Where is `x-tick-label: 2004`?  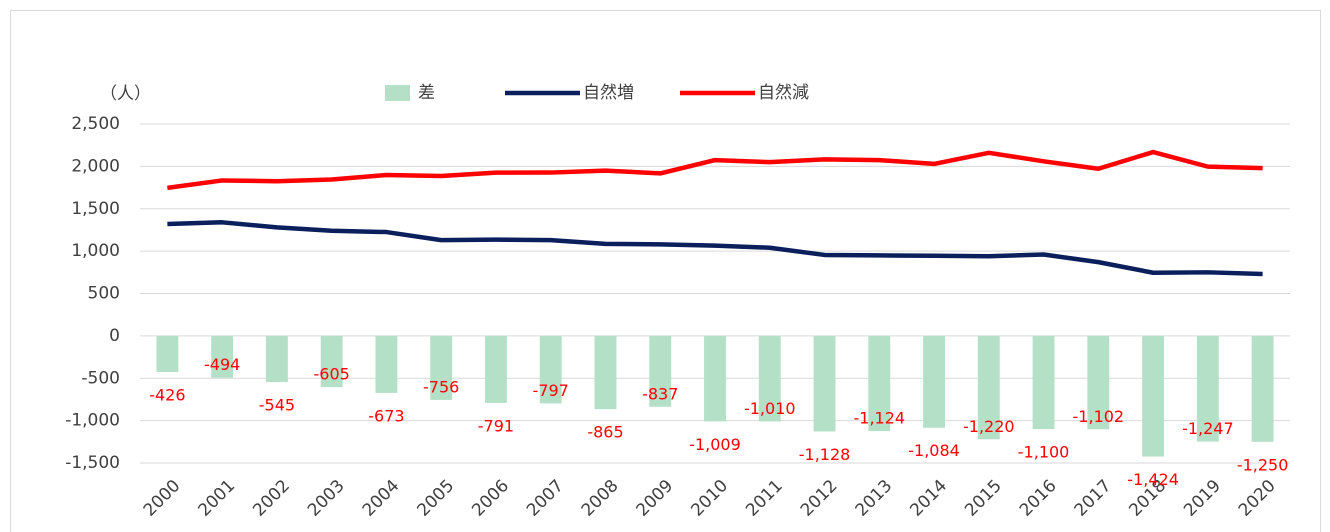 x-tick-label: 2004 is located at coordinates (381, 498).